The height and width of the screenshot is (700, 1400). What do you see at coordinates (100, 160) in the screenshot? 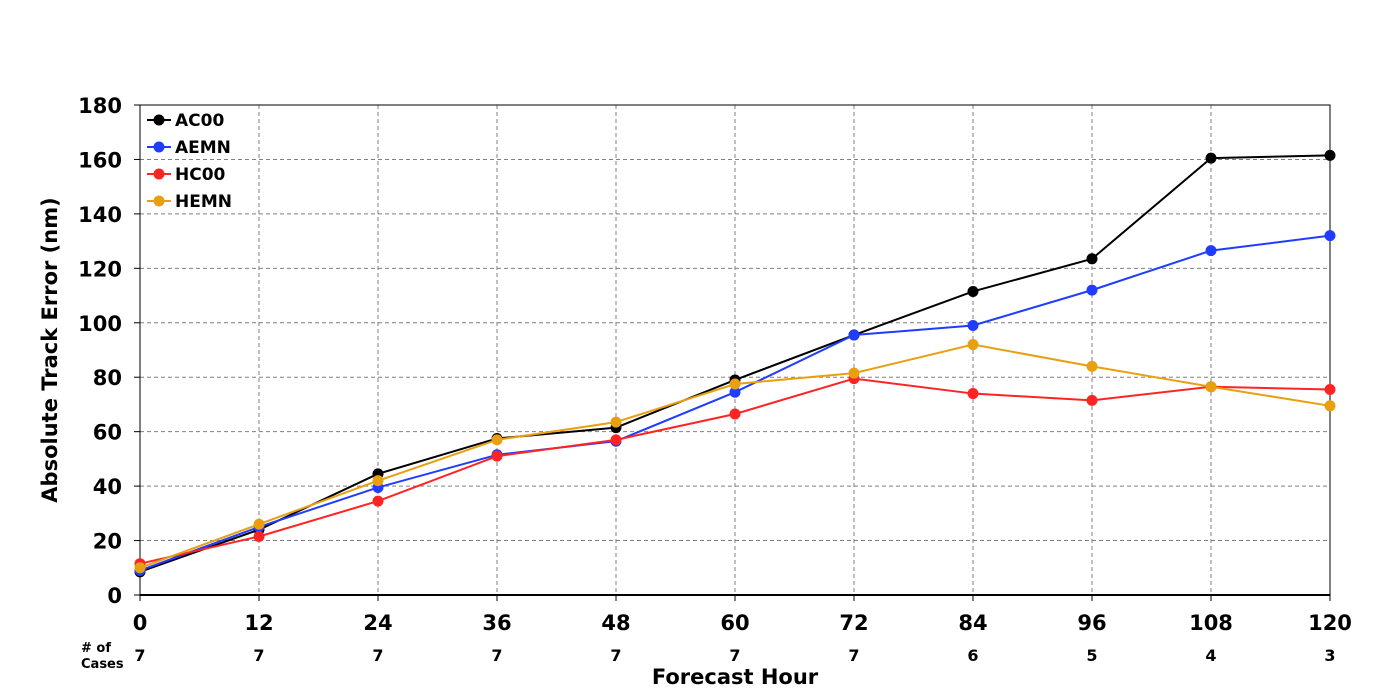
I see `y-tick-label: 160` at bounding box center [100, 160].